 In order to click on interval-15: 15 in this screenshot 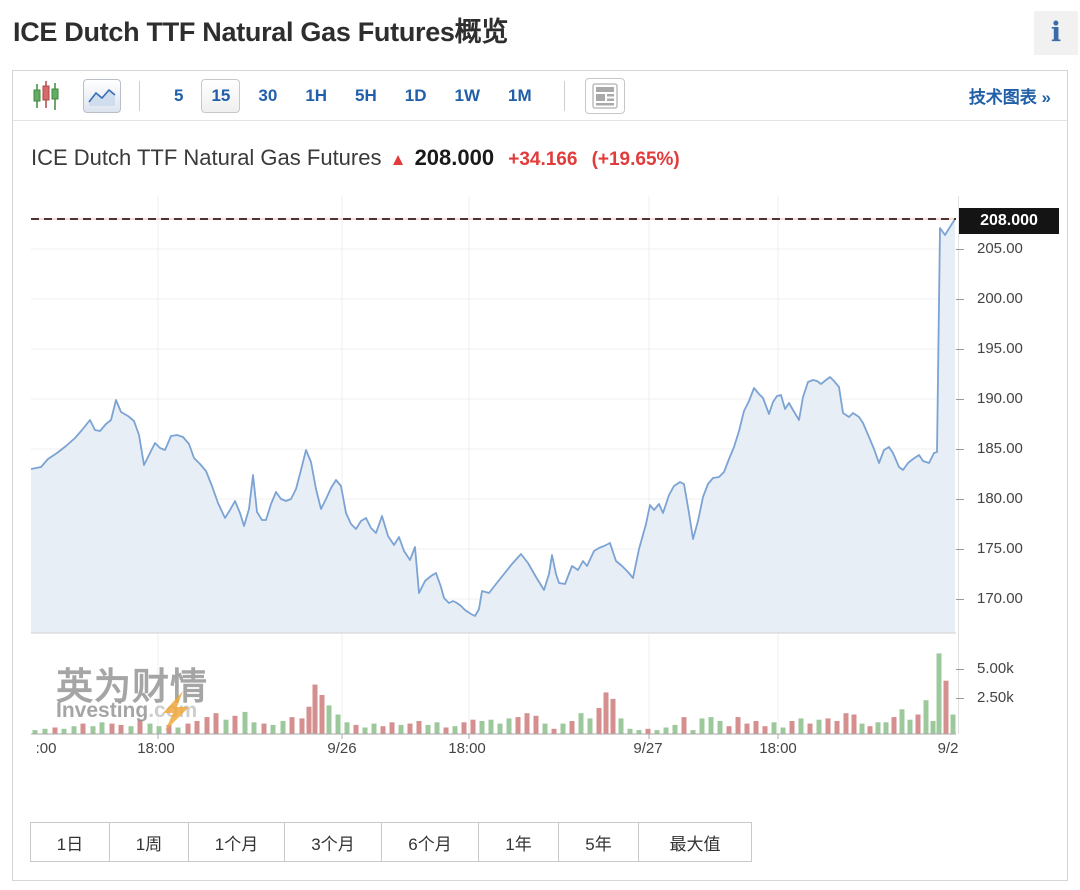, I will do `click(221, 95)`.